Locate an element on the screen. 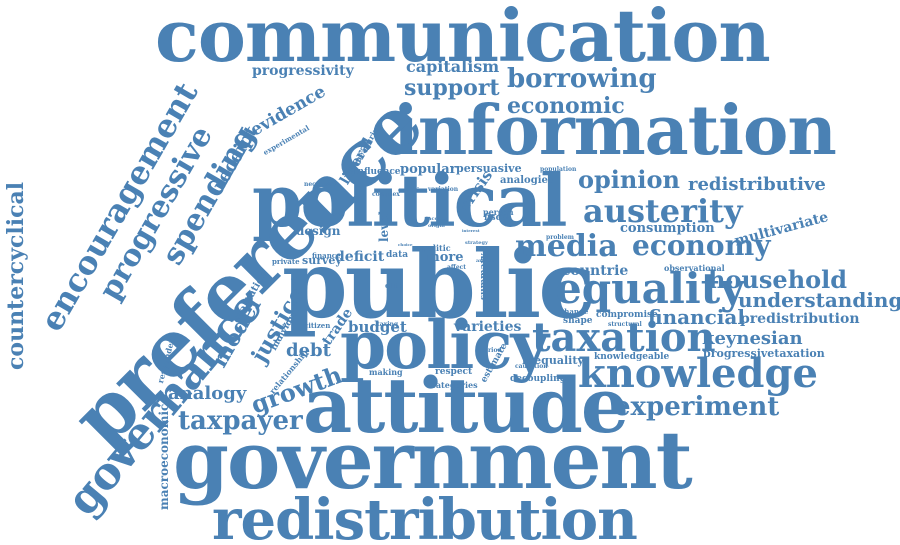  word-causation: causation is located at coordinates (531, 366).